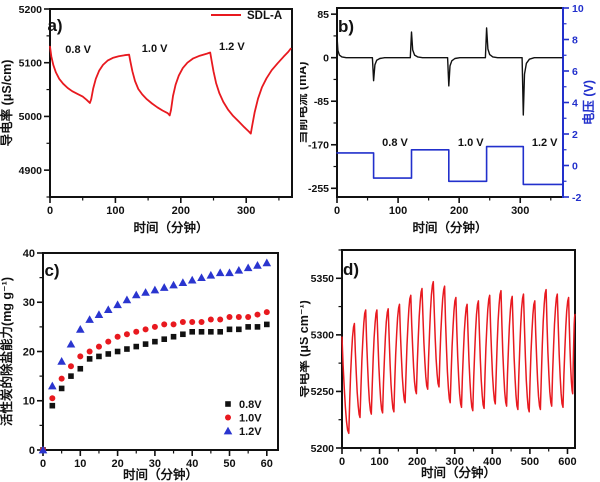  What do you see at coordinates (267, 464) in the screenshot?
I see `svg-text: 60` at bounding box center [267, 464].